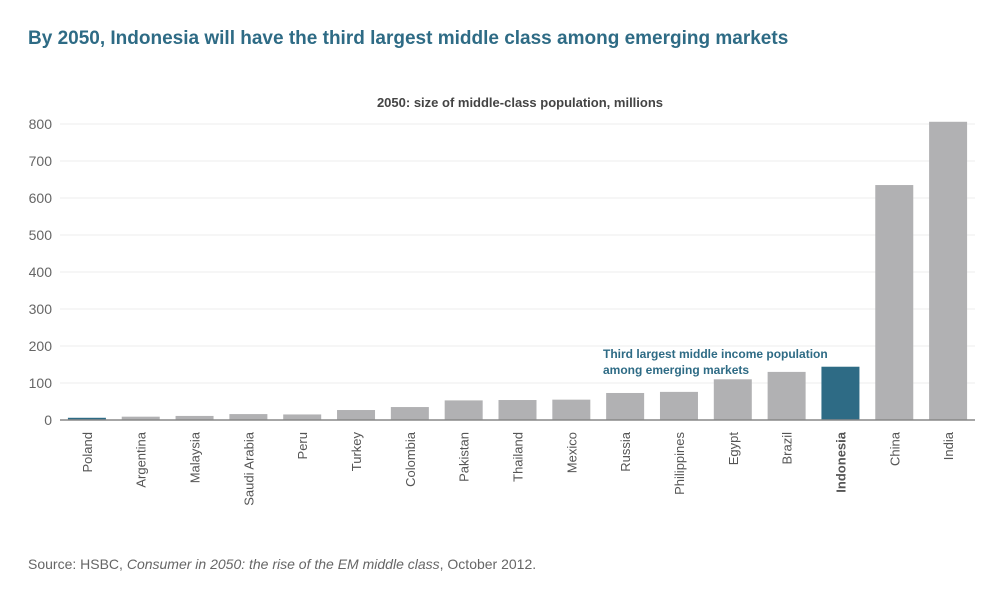 This screenshot has height=596, width=998. Describe the element at coordinates (676, 370) in the screenshot. I see `annotation-line: among emerging markets` at that location.